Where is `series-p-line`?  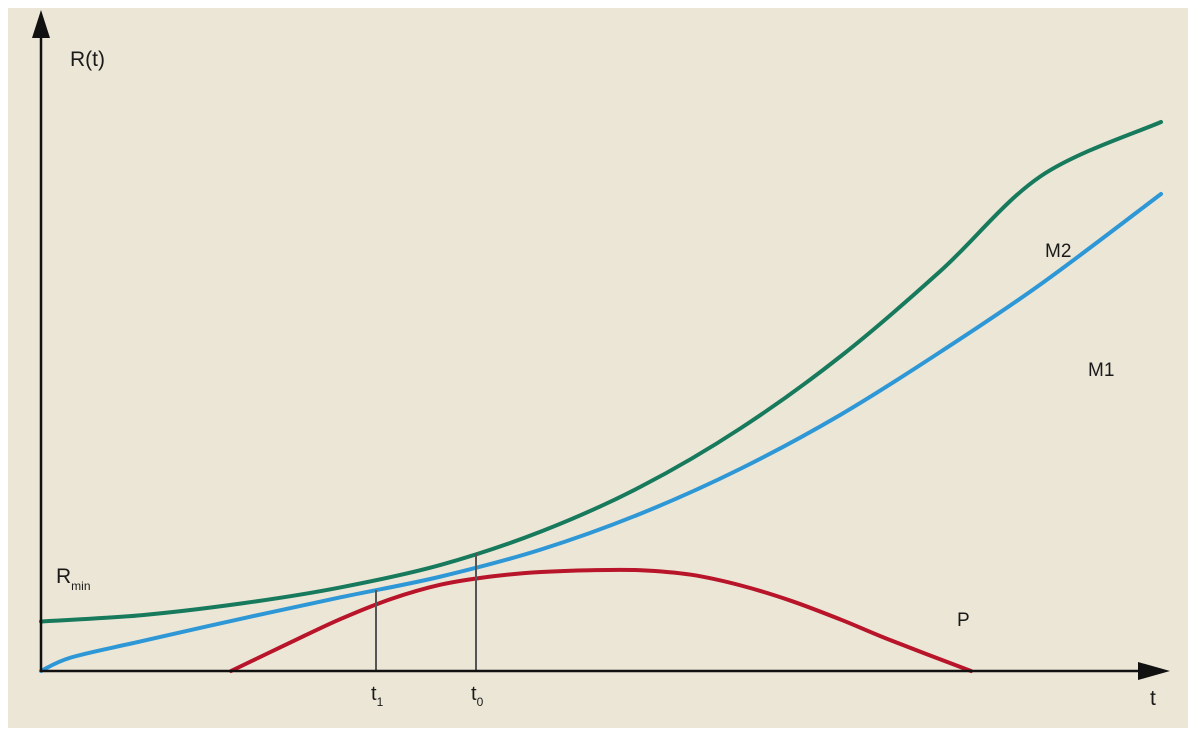 series-p-line is located at coordinates (601, 620).